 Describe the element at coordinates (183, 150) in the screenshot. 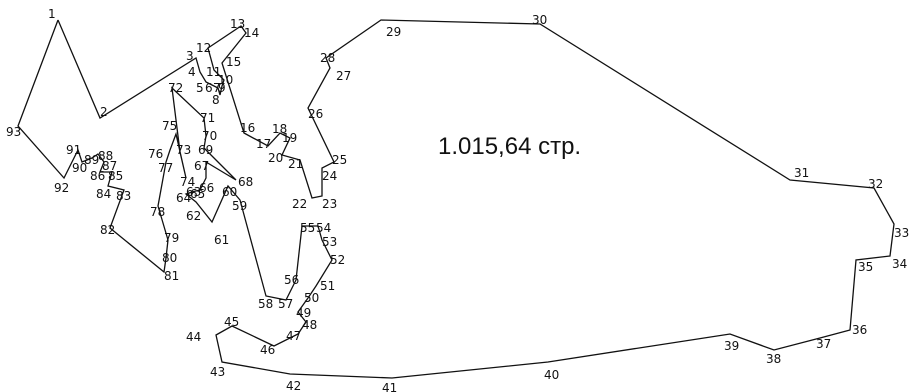

I see `node-label-73: 73` at that location.